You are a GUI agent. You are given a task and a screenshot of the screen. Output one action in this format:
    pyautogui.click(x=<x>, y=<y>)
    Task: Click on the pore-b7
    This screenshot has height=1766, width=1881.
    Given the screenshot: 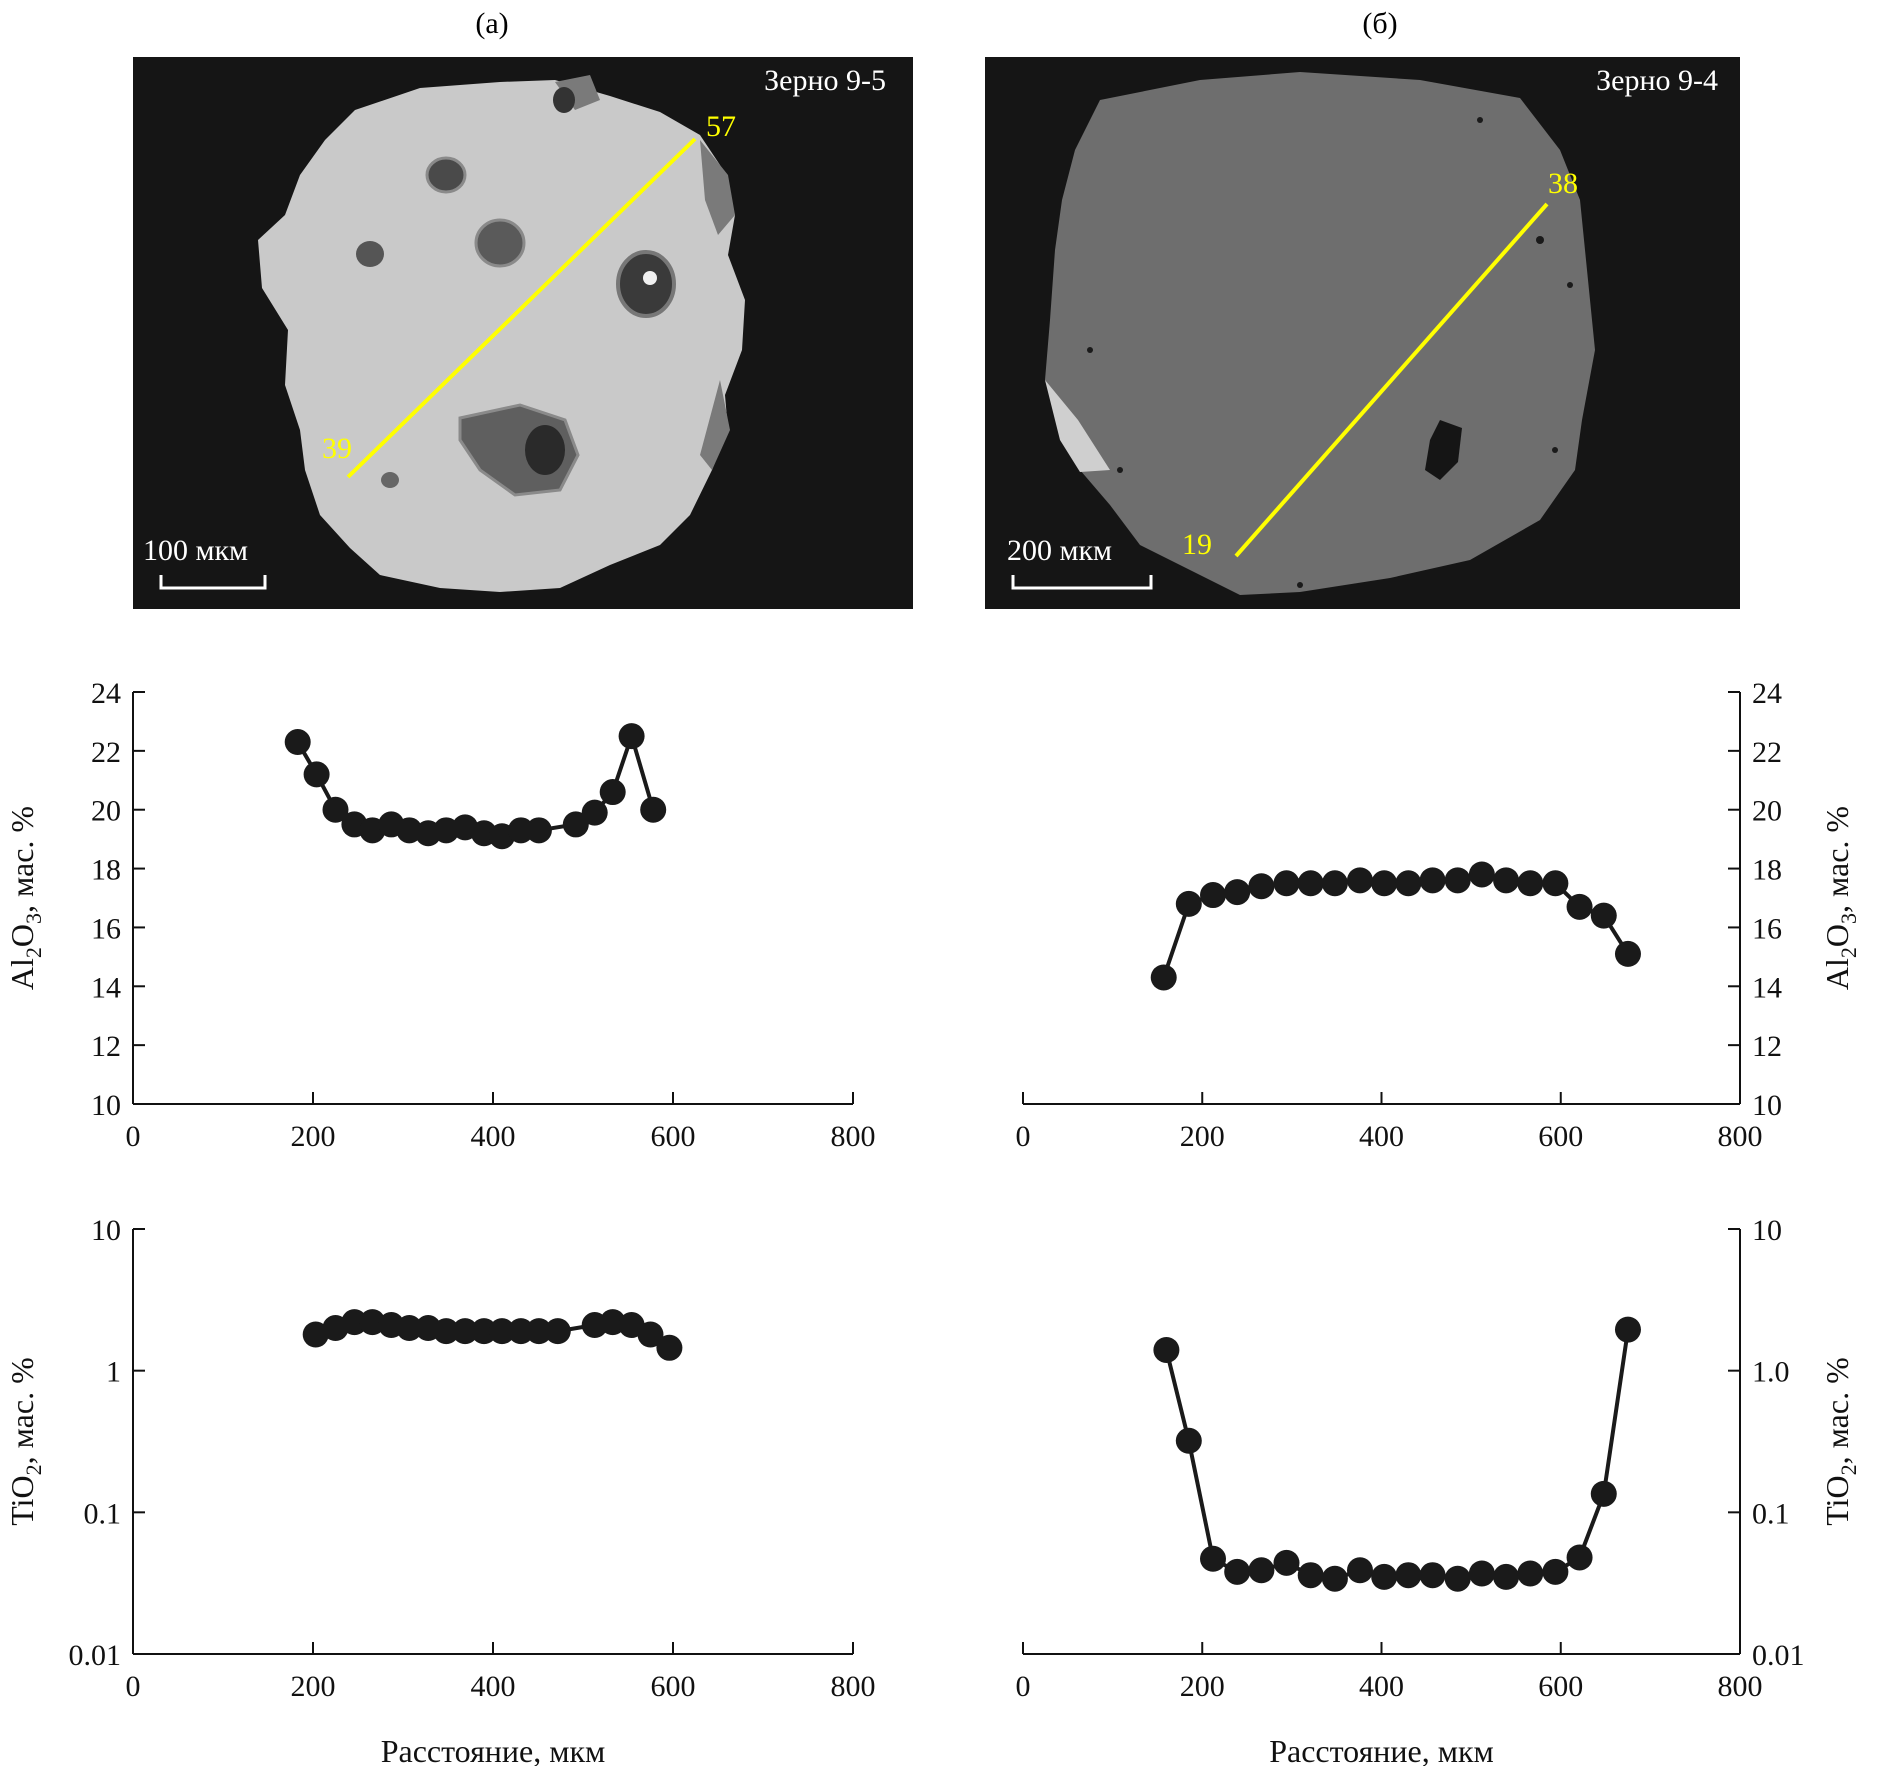 What is the action you would take?
    pyautogui.click(x=1300, y=585)
    